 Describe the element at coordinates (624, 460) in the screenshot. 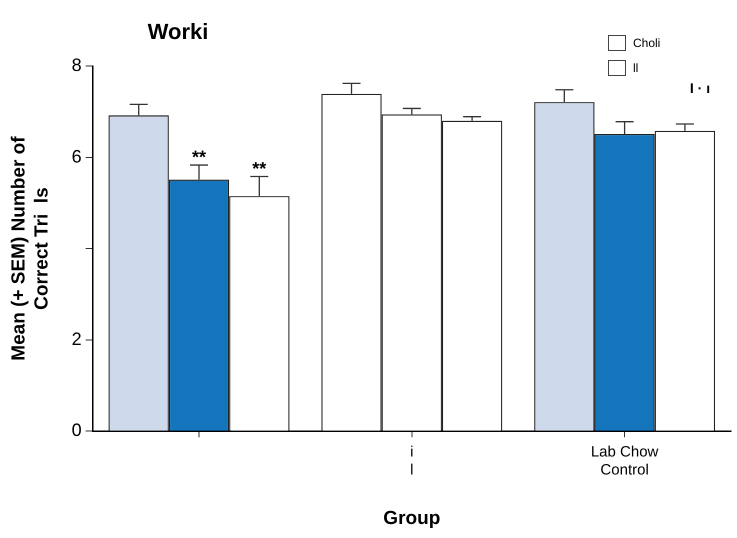

I see `x-tick-label: Lab Chow Control` at that location.